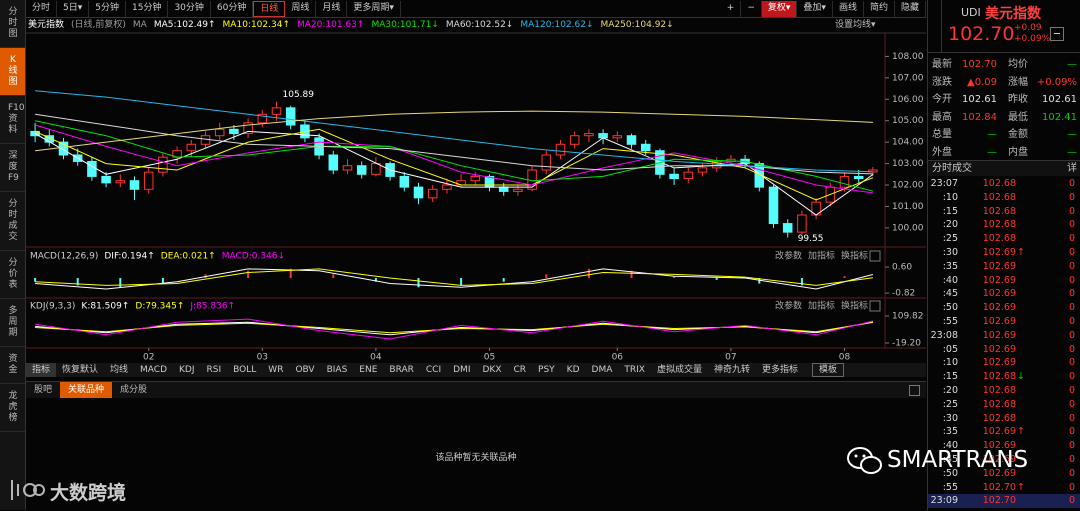  What do you see at coordinates (910, 9) in the screenshot?
I see `tool-button: 隐藏` at bounding box center [910, 9].